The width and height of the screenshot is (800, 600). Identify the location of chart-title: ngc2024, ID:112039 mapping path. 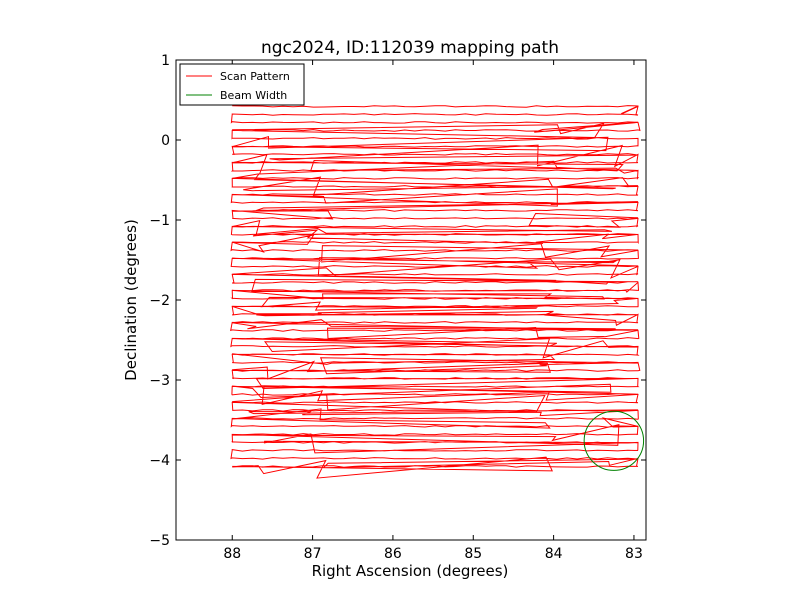
(410, 48).